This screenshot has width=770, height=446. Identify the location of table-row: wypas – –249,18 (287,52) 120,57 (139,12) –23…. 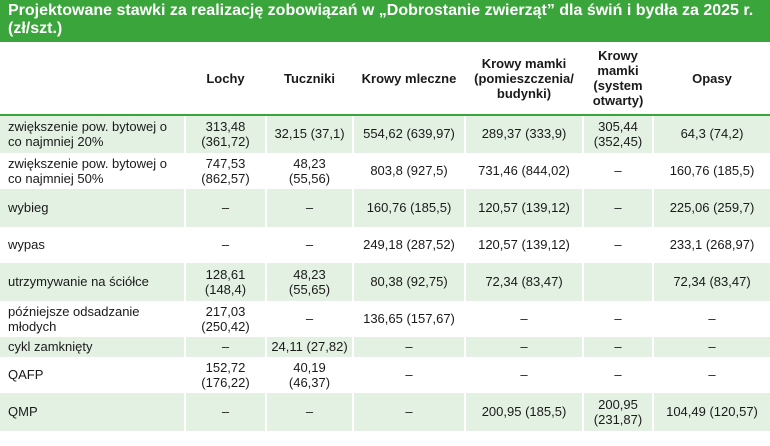
(385, 245).